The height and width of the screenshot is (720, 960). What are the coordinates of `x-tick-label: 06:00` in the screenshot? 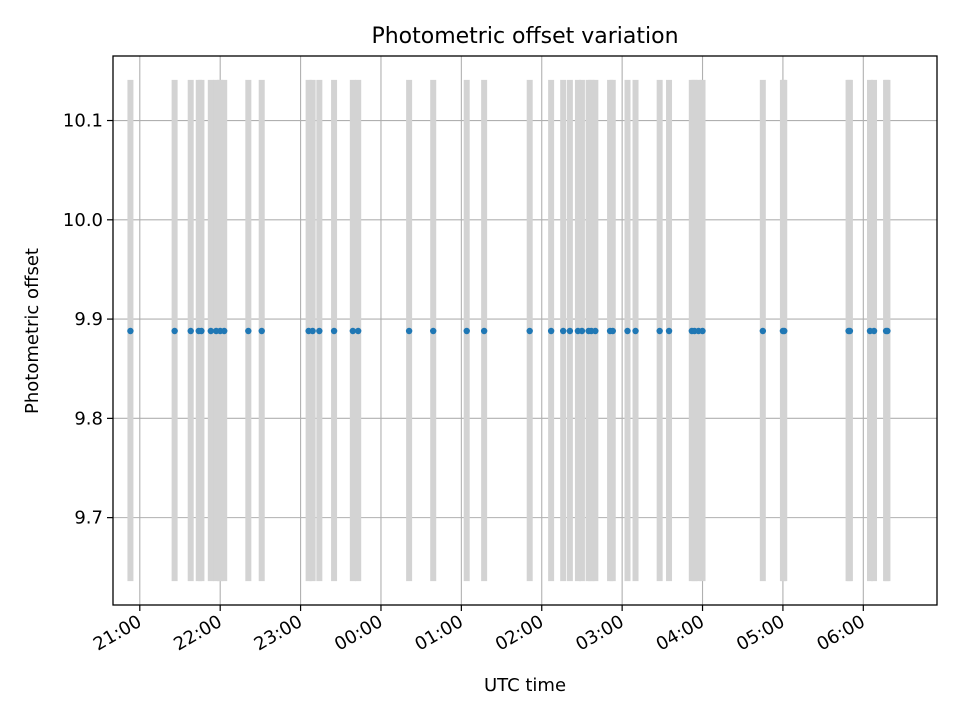 It's located at (840, 633).